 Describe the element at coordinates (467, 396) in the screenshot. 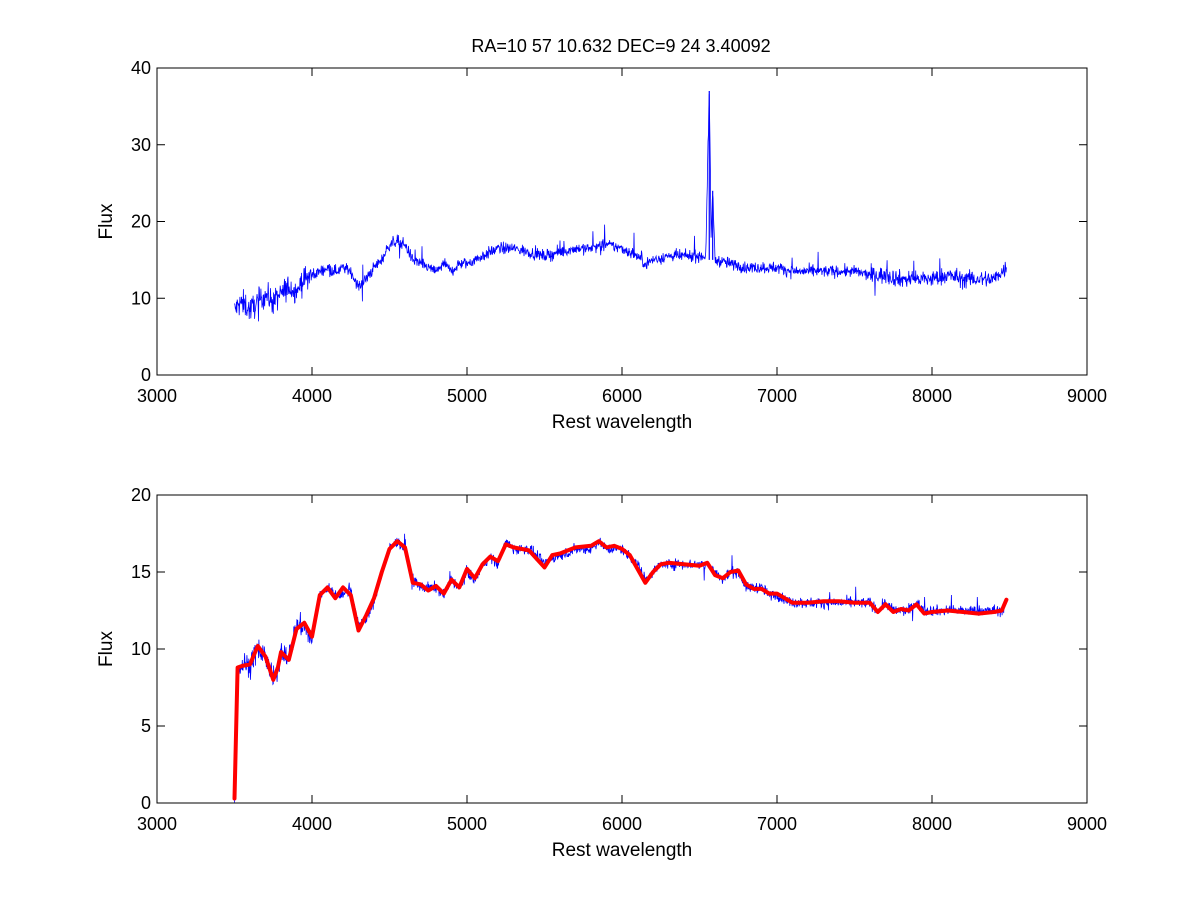

I see `top-x-tick-label: 5000` at that location.